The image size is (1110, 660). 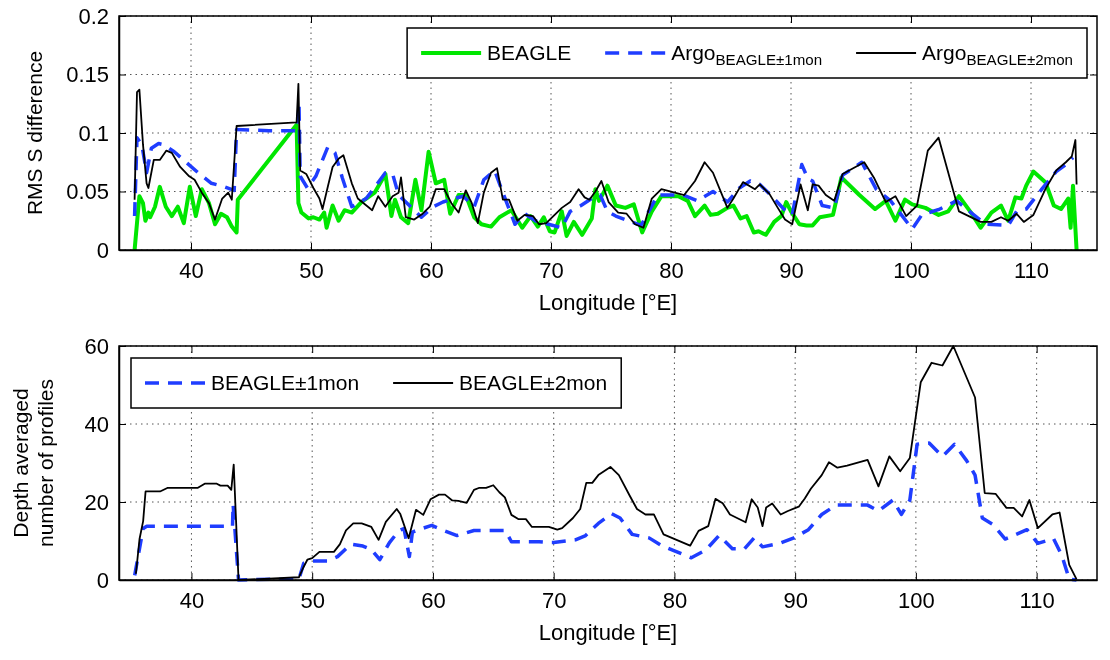 I want to click on y-tick-label: 40, so click(x=96, y=424).